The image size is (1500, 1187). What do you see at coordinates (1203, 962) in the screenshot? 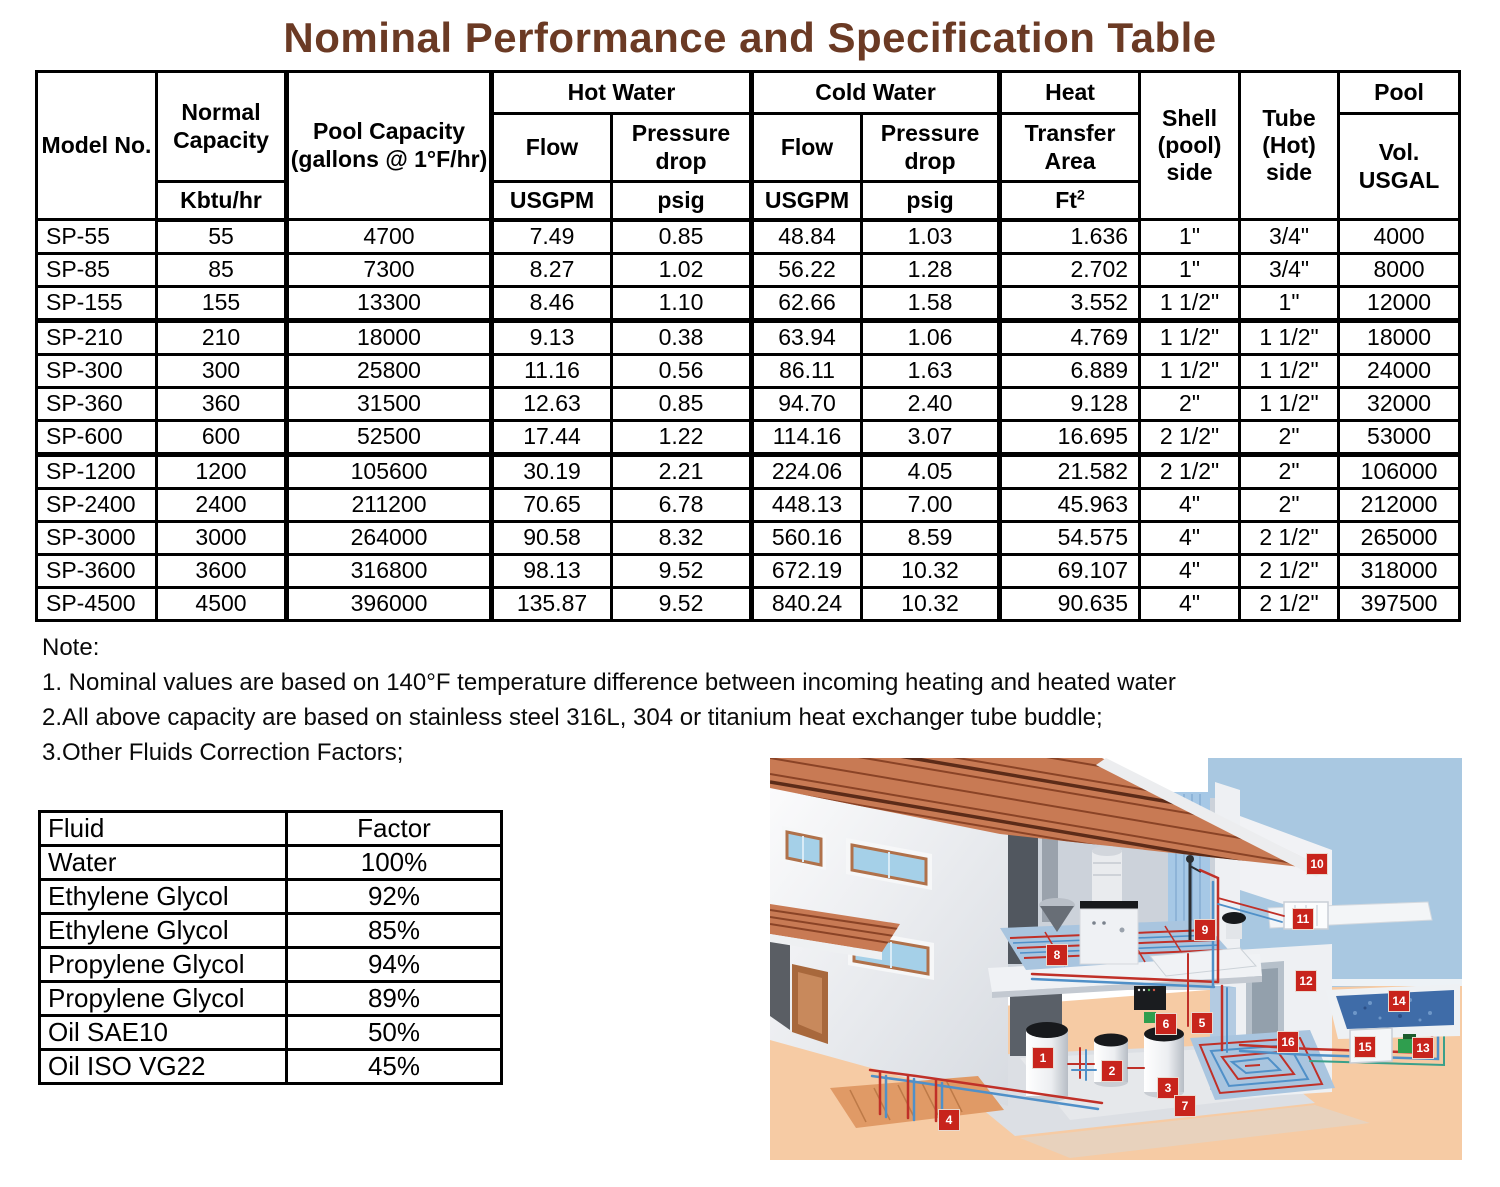
I see `bathtub` at bounding box center [1203, 962].